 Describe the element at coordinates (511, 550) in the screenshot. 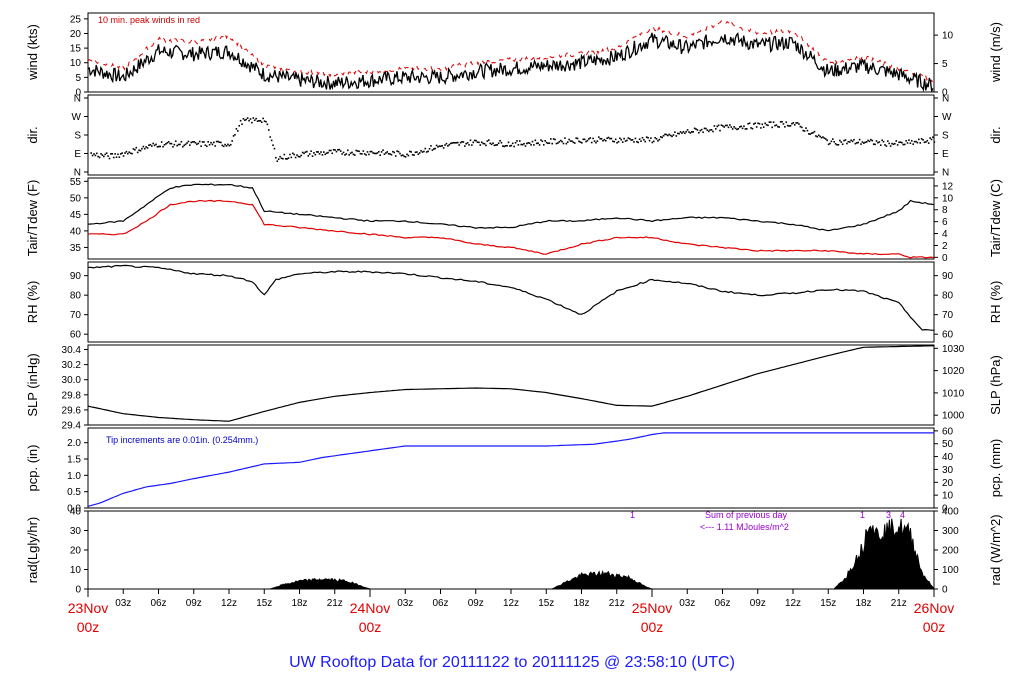

I see `rad-frame` at that location.